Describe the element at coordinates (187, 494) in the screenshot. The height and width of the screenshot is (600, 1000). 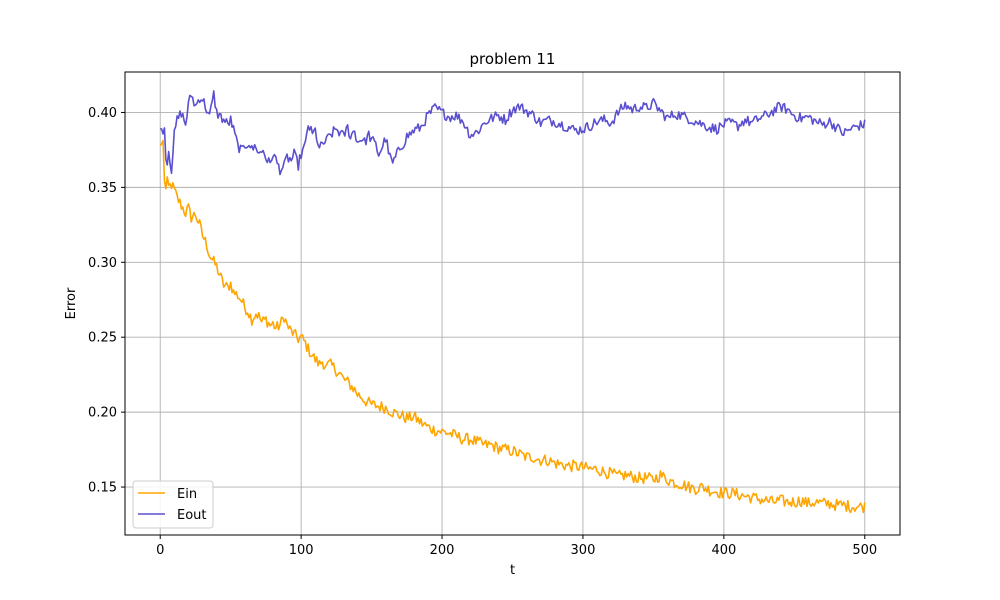
I see `legend-label-ein: Ein` at that location.